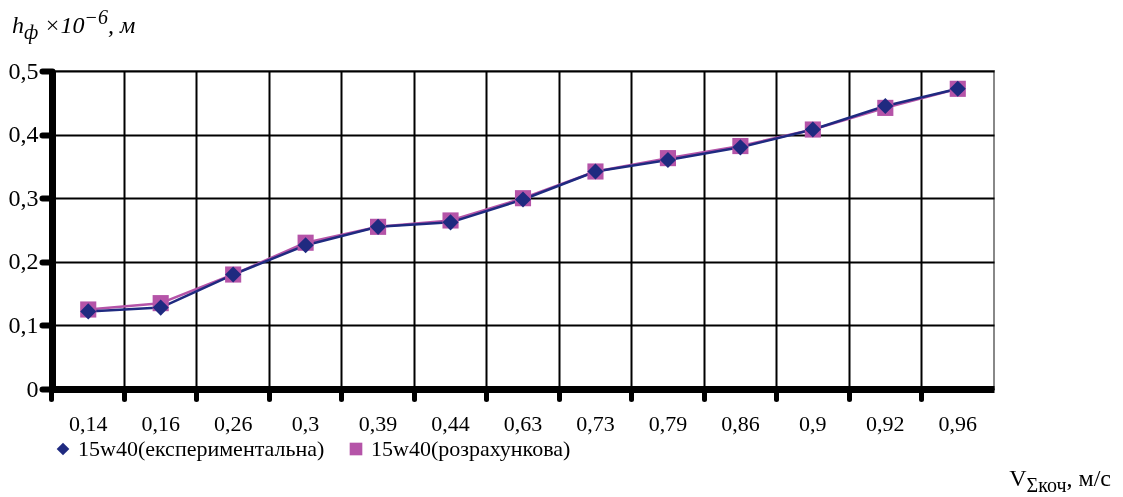  What do you see at coordinates (471, 448) in the screenshot?
I see `legend-label: 15w40(розрахункова)` at bounding box center [471, 448].